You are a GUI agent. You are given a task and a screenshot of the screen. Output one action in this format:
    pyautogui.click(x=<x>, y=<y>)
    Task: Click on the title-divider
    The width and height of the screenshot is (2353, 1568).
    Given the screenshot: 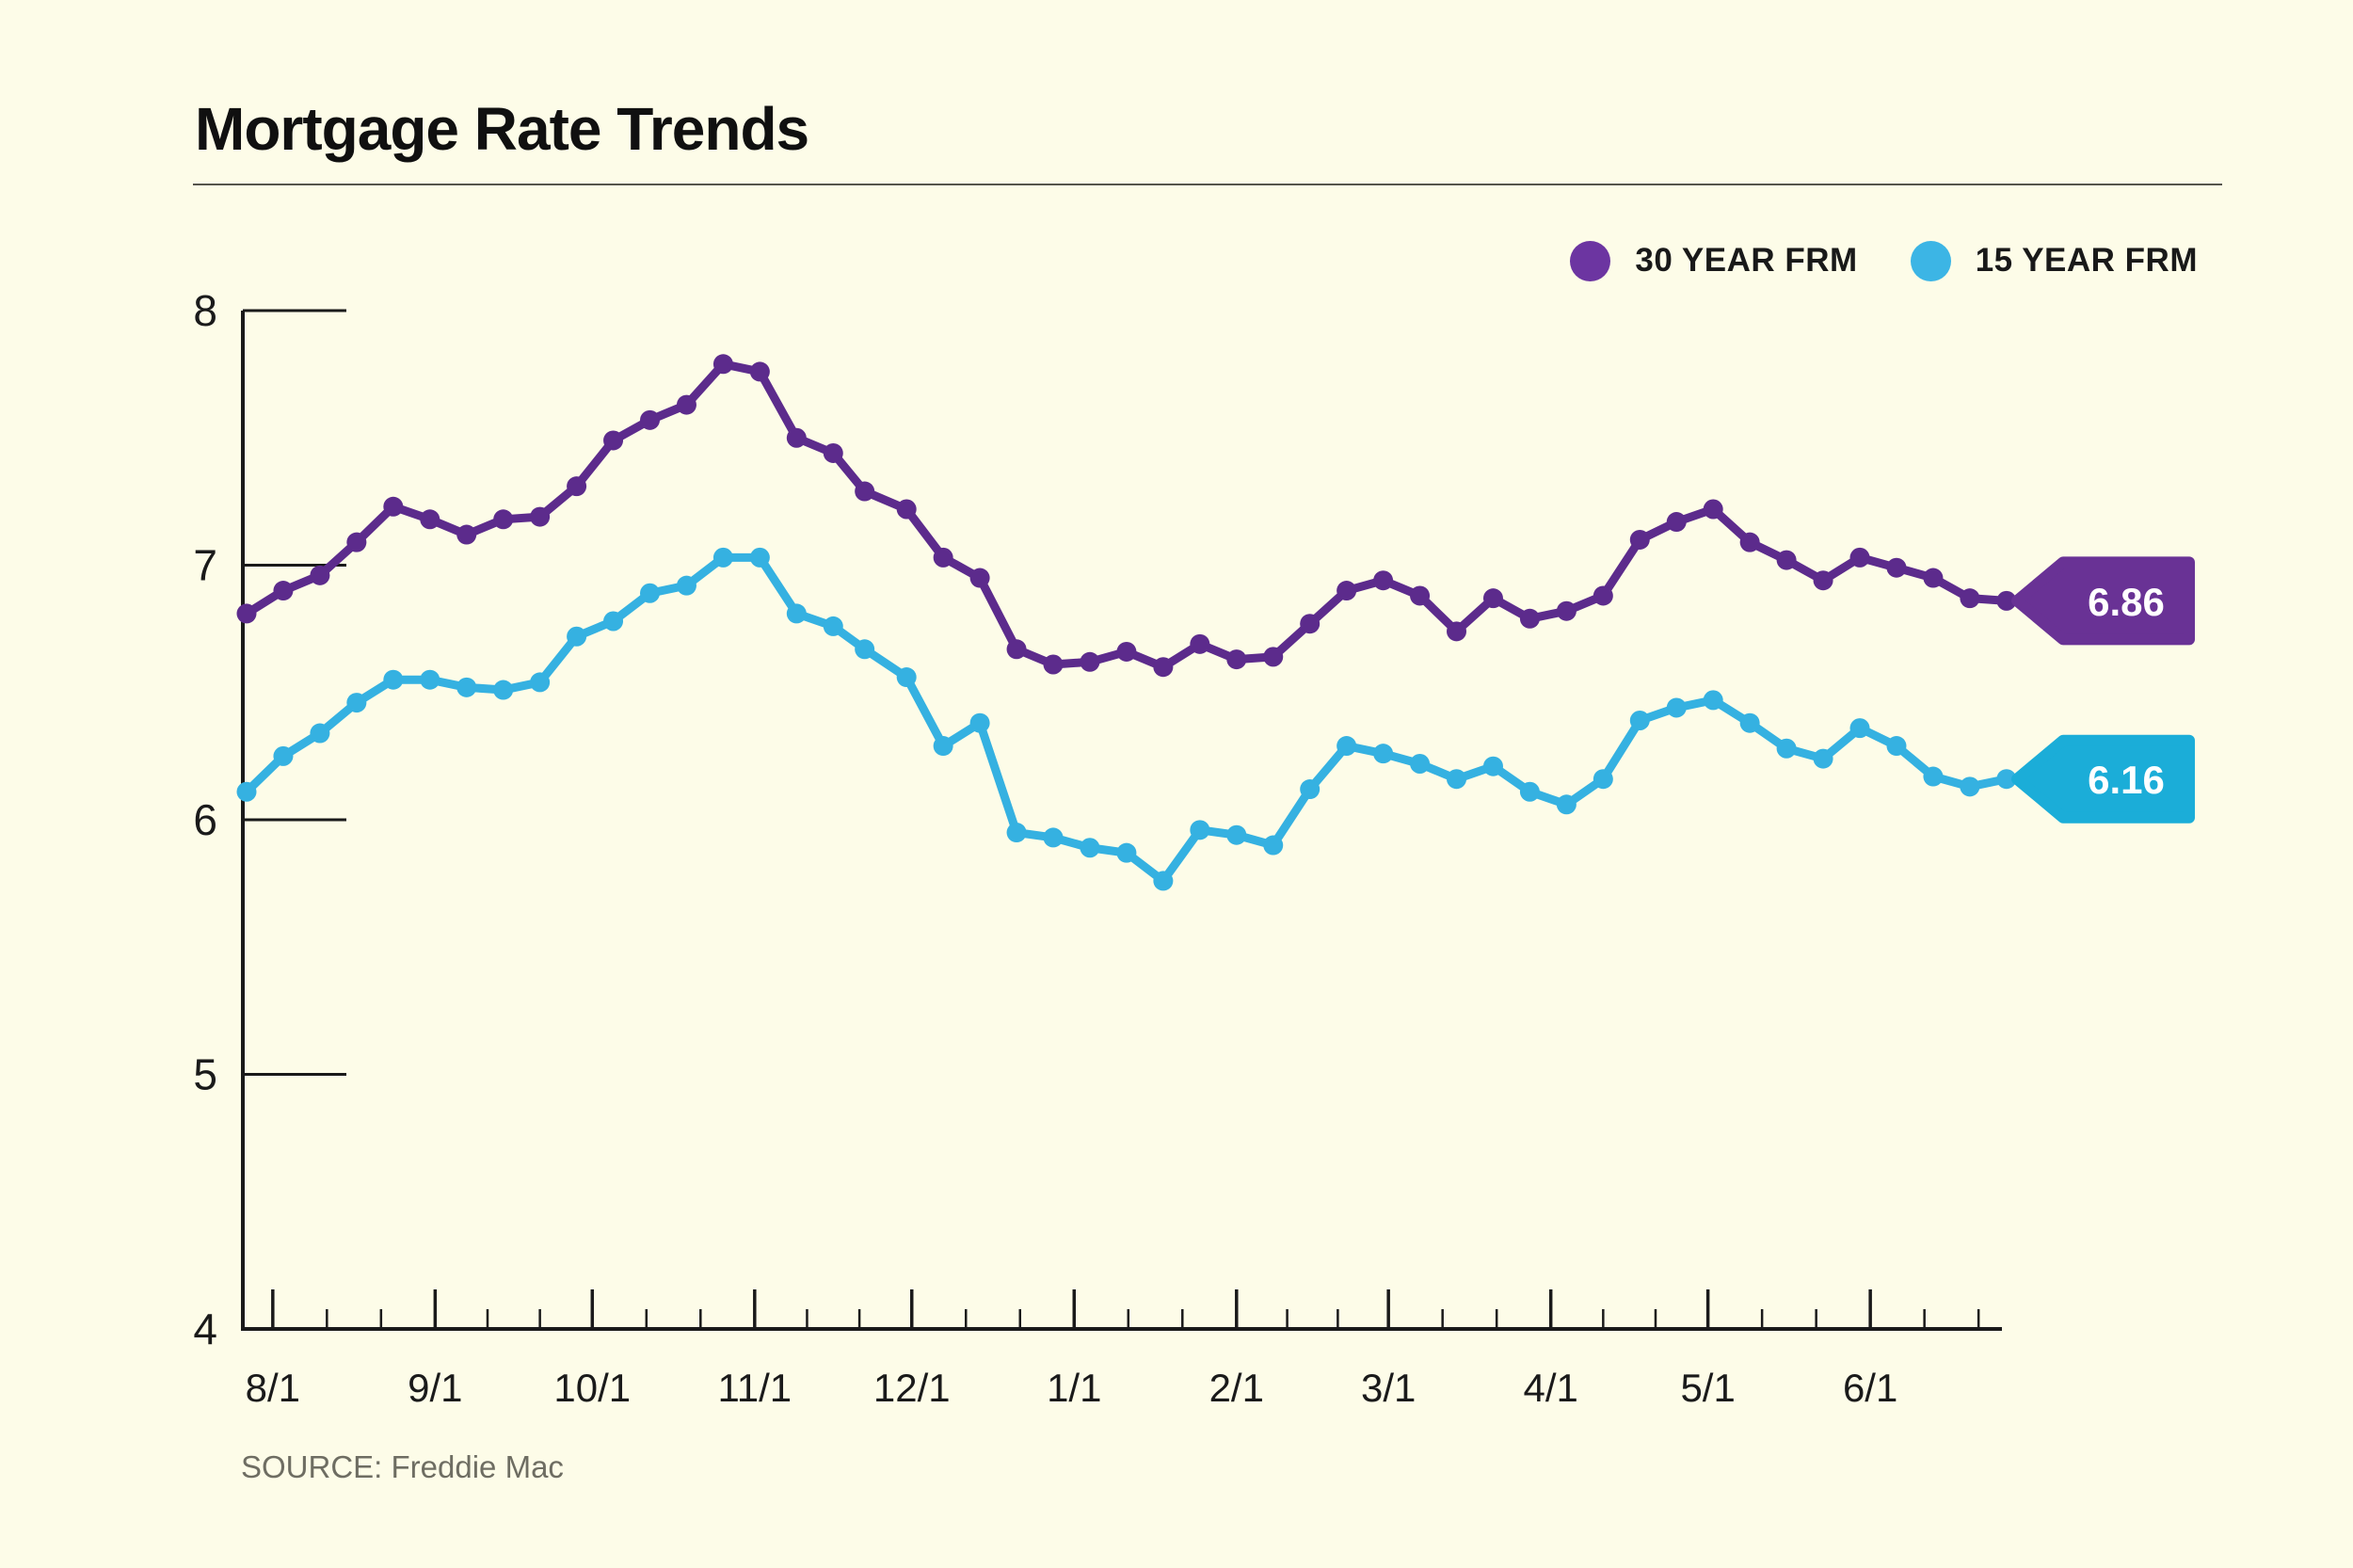 What is the action you would take?
    pyautogui.click(x=1208, y=184)
    